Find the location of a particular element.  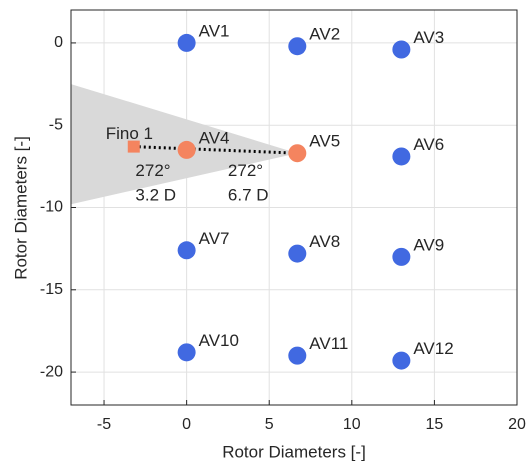

point-label: AV12 is located at coordinates (433, 348).